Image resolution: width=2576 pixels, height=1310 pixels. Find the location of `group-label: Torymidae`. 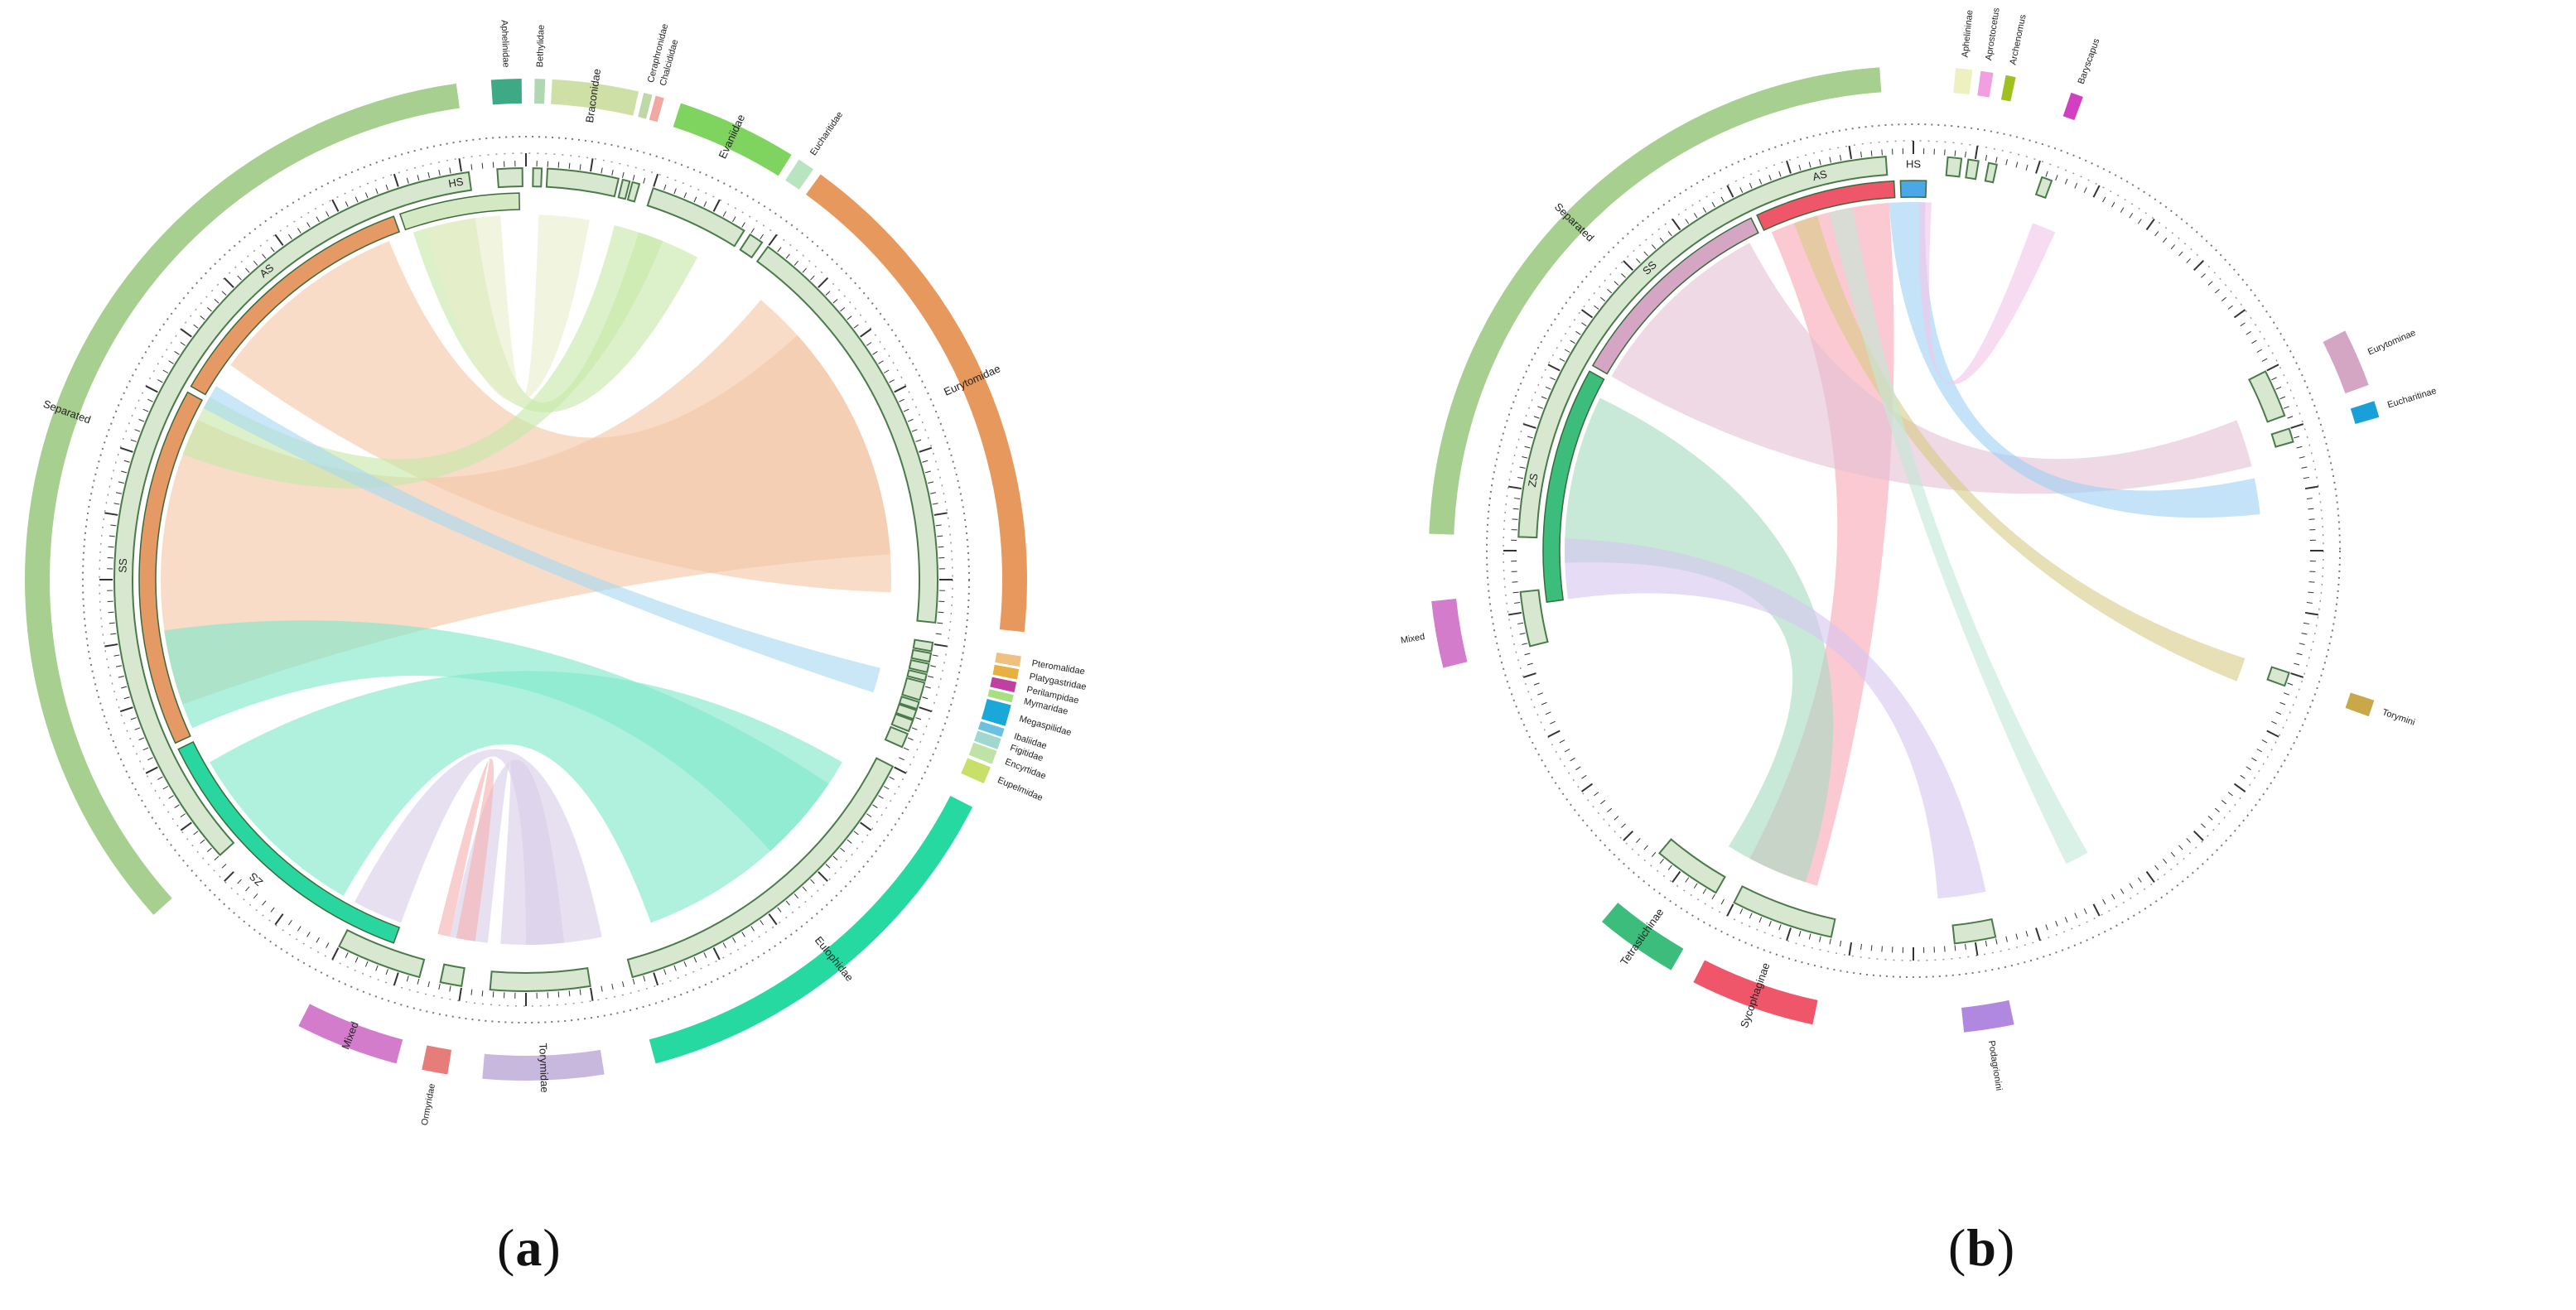

group-label: Torymidae is located at coordinates (544, 1067).